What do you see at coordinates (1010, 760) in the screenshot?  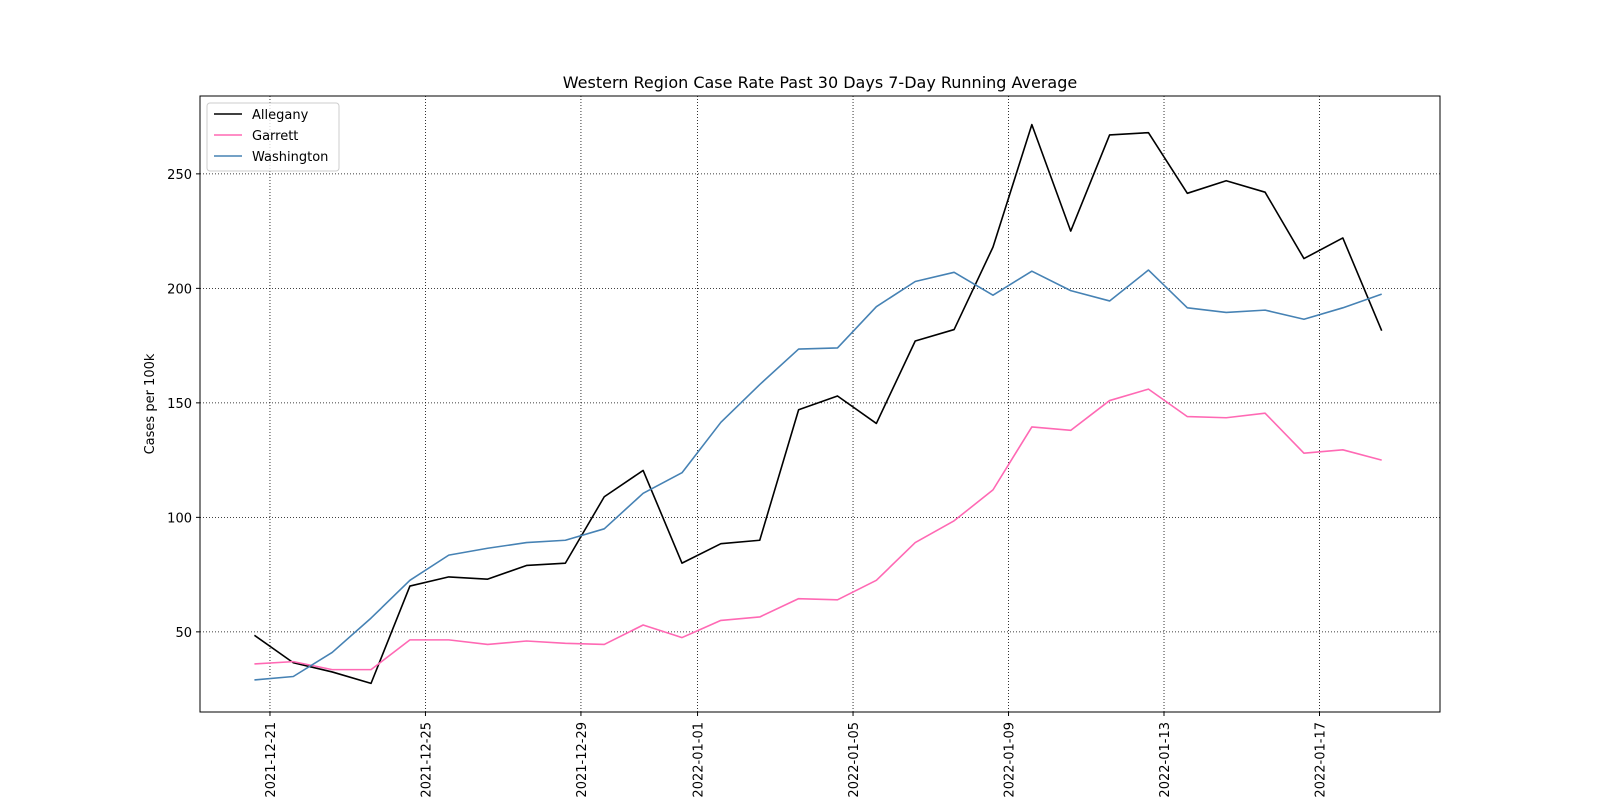 I see `x-tick-label: 2022-01-09` at bounding box center [1010, 760].